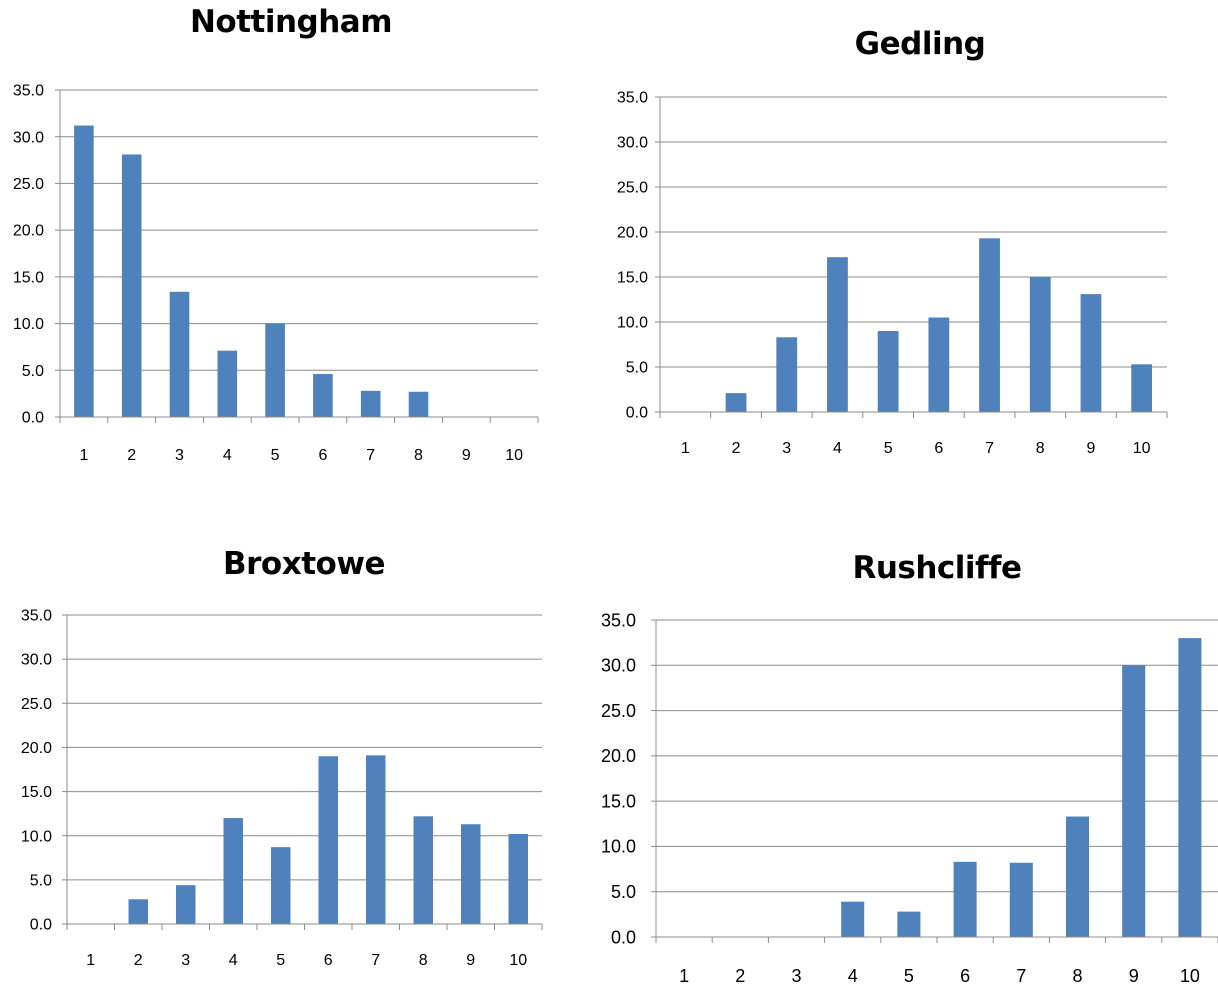 Image resolution: width=1218 pixels, height=987 pixels. What do you see at coordinates (291, 22) in the screenshot?
I see `chart-title: Nottingham` at bounding box center [291, 22].